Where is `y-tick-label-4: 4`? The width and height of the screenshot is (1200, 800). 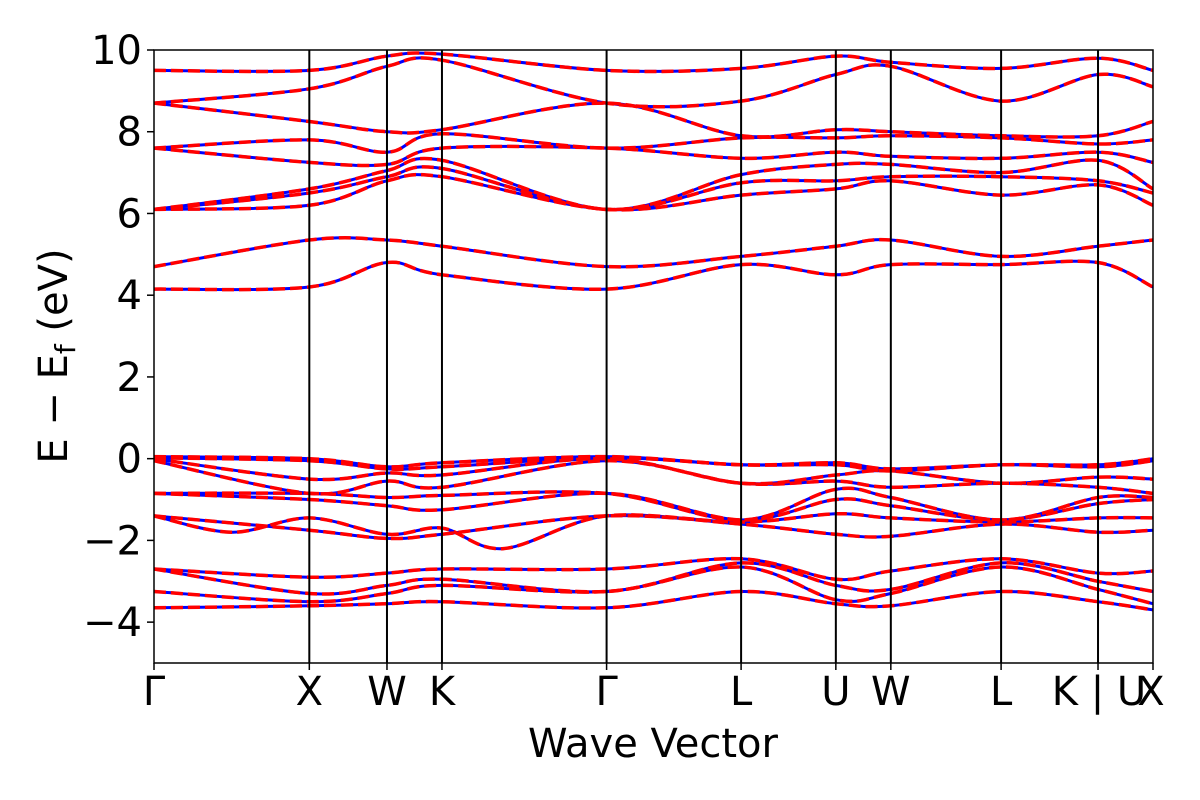
y-tick-label-4: 4 is located at coordinates (129, 296).